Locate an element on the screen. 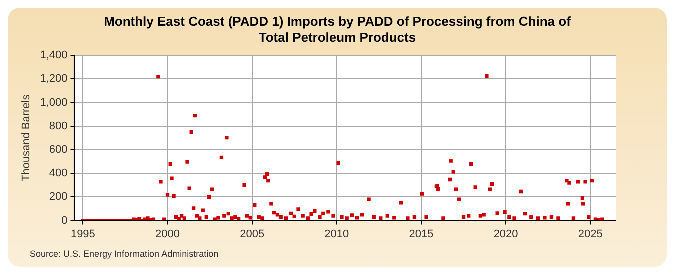  x-tick-label: 2005 is located at coordinates (252, 234).